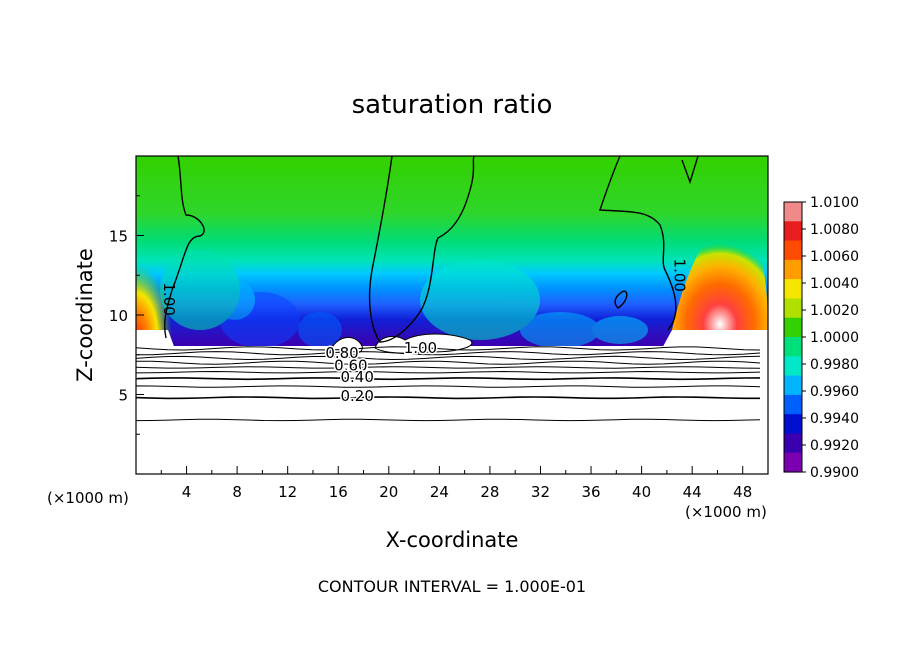 The height and width of the screenshot is (654, 904). I want to click on colorbar-label: 1.0000, so click(834, 338).